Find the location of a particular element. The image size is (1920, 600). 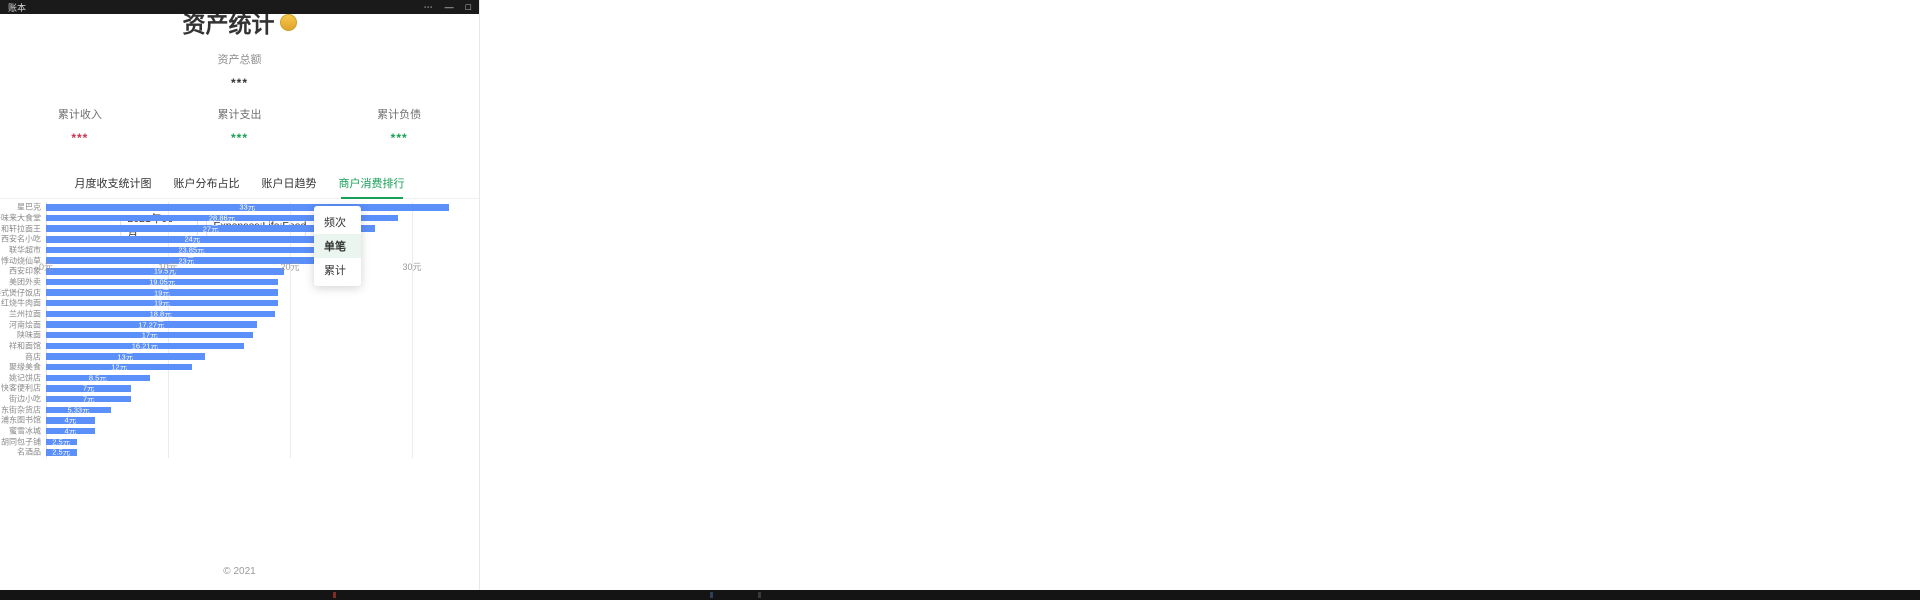

bar-value-label: 27元 is located at coordinates (210, 229).